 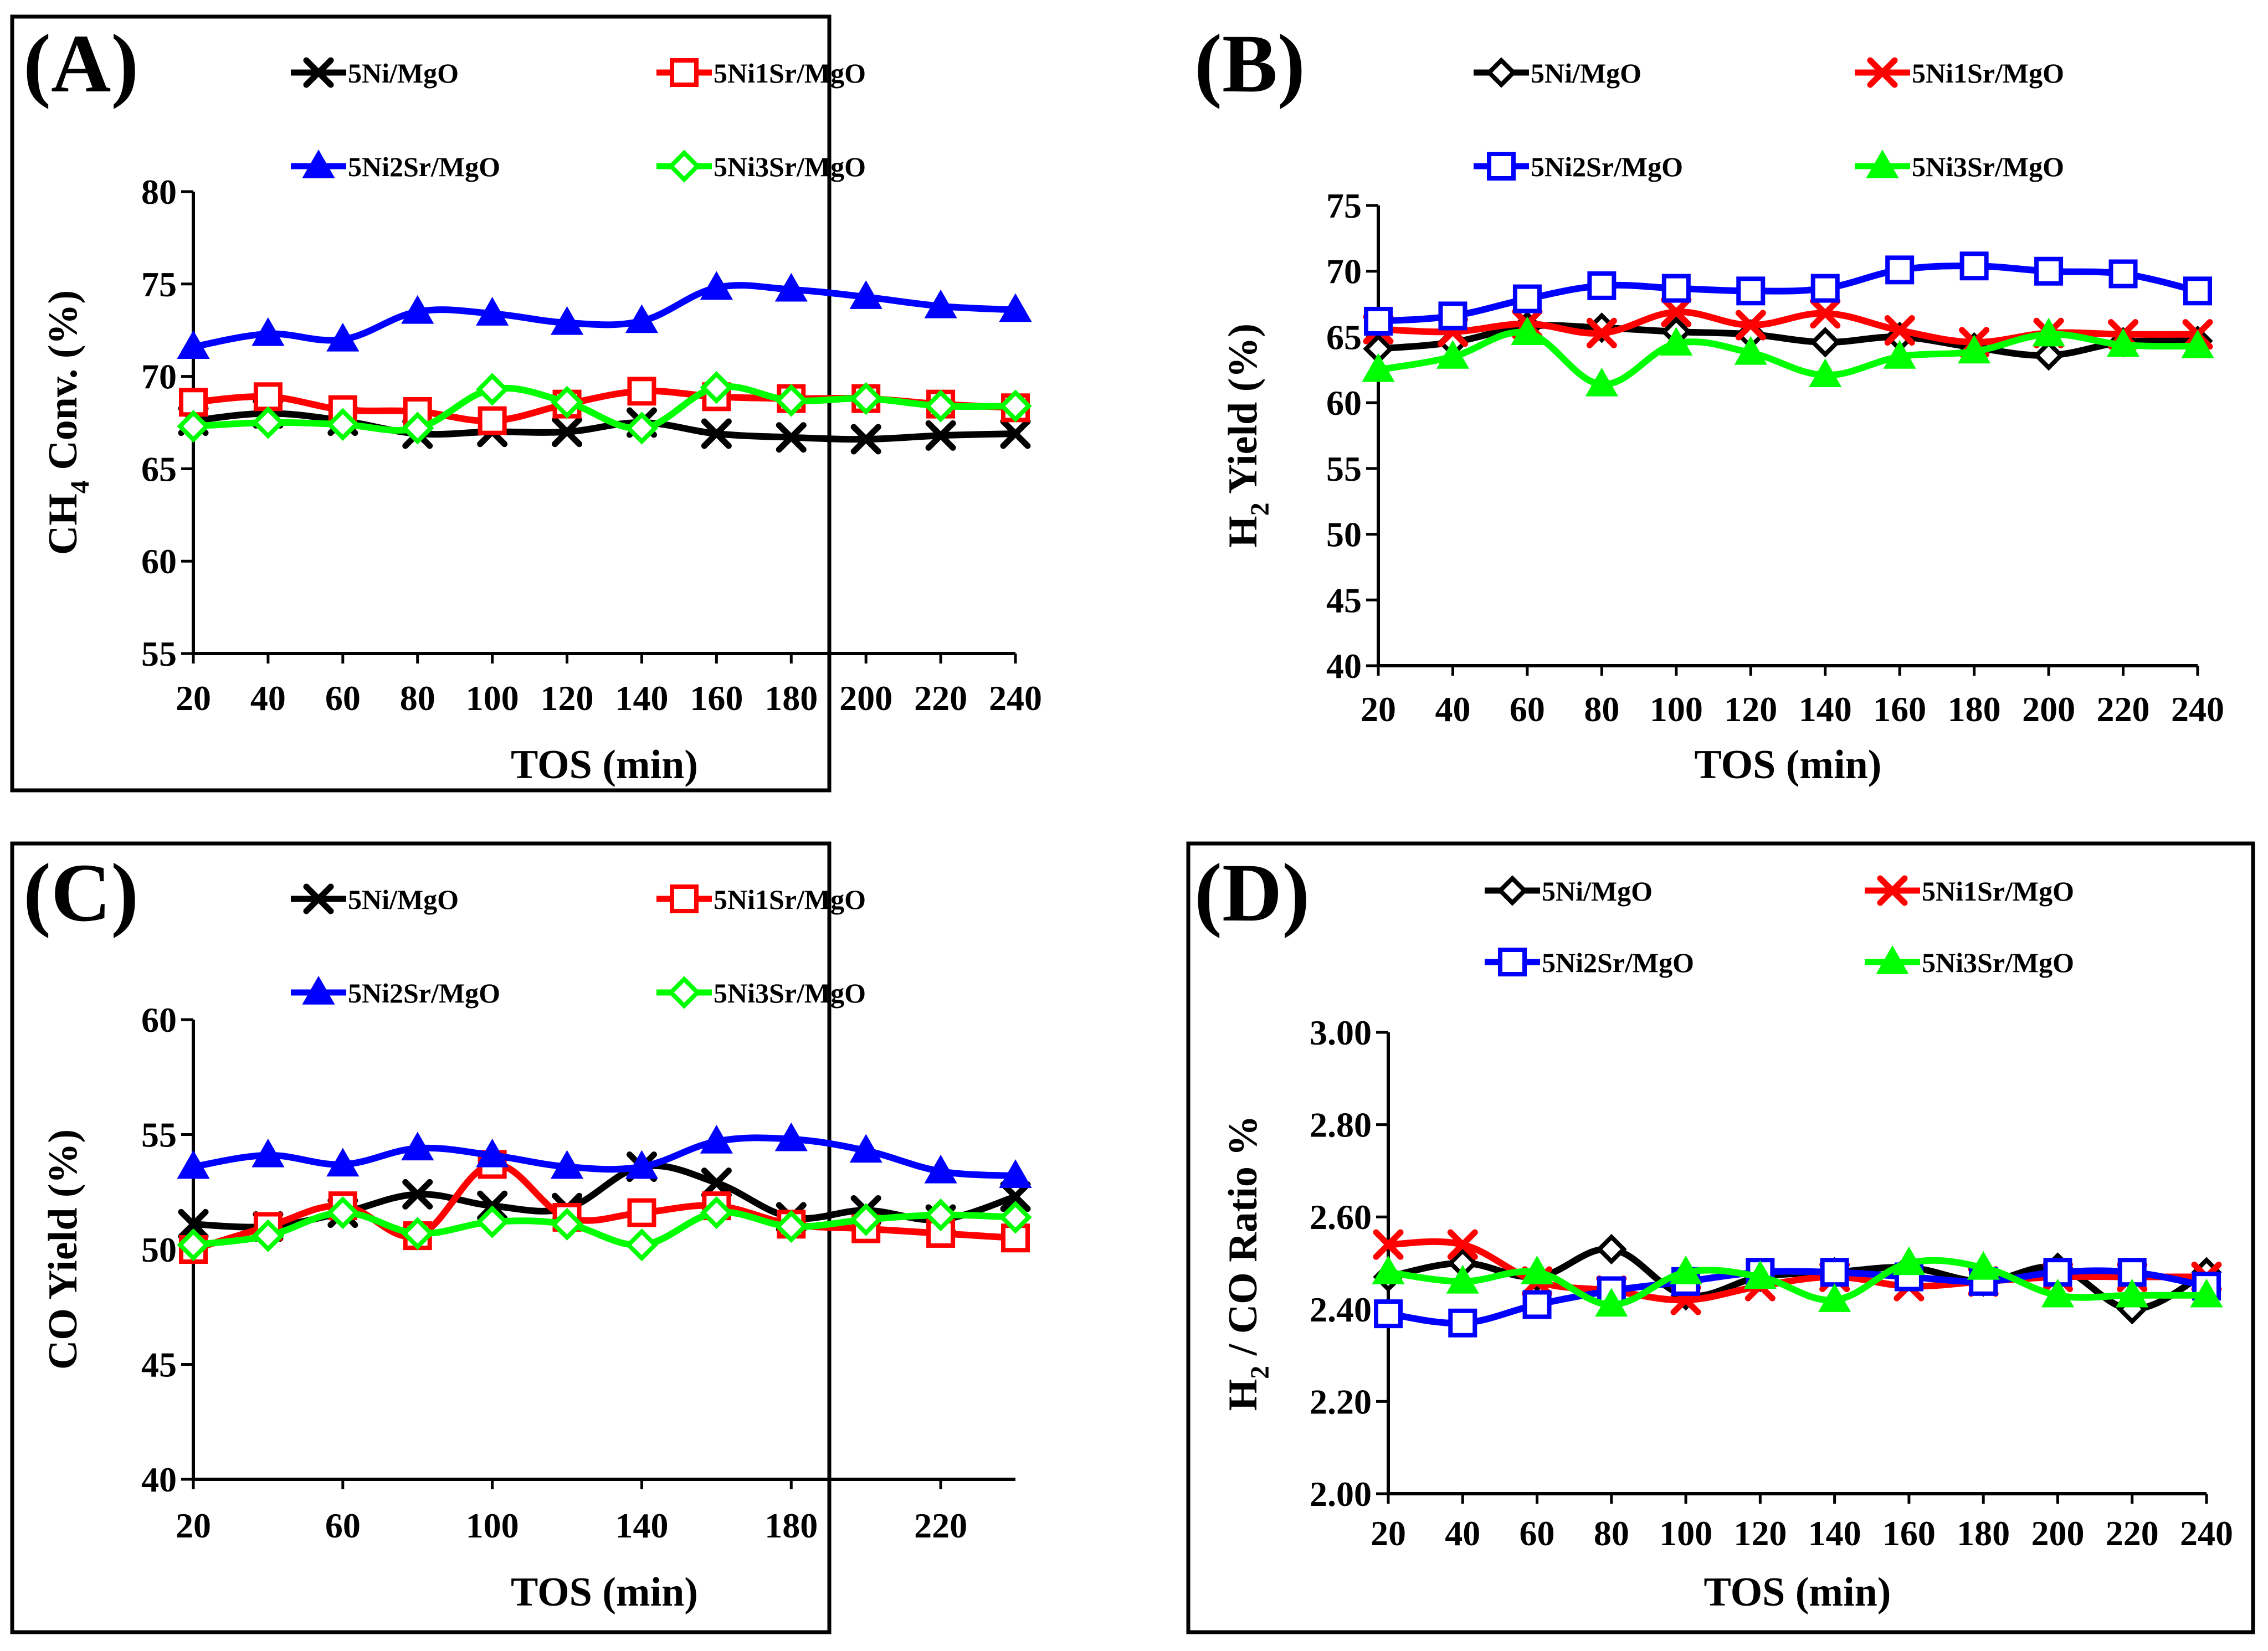 I want to click on series-5Ni2Sr/MgO, so click(x=604, y=1155).